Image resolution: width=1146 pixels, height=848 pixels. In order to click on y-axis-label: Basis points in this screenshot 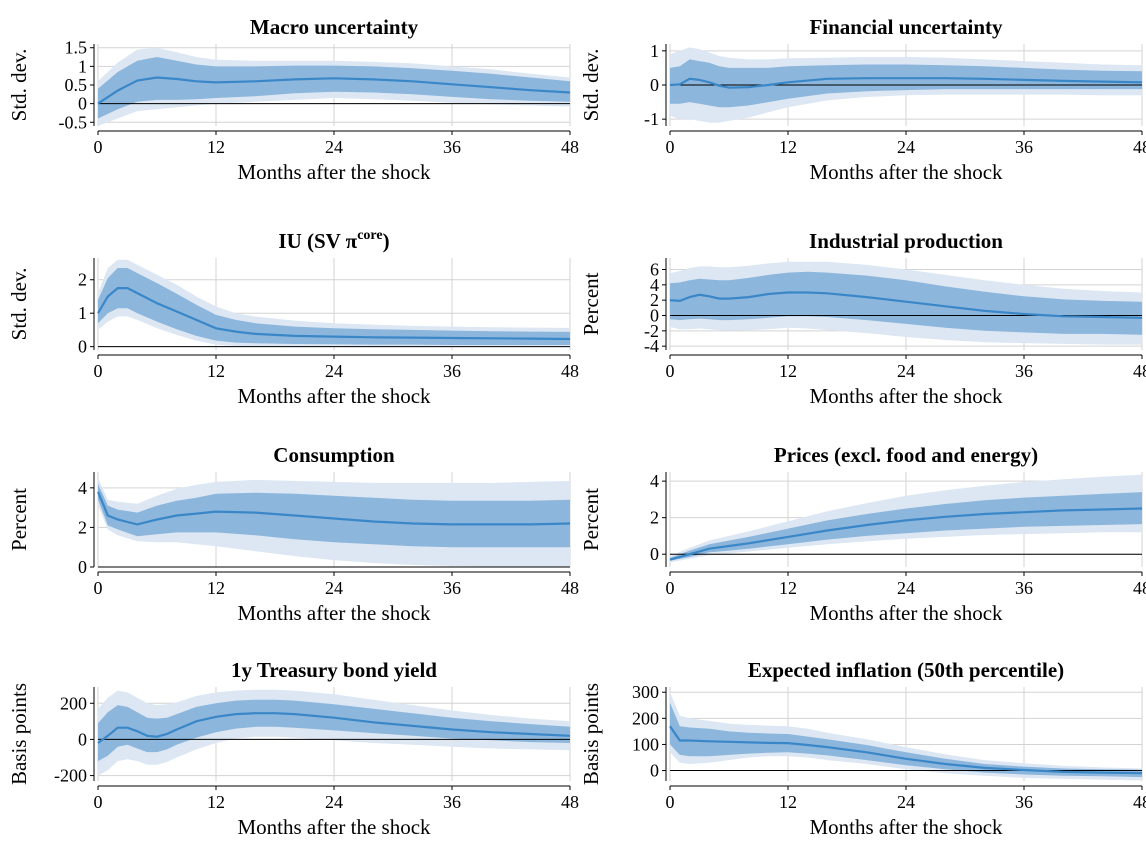, I will do `click(591, 734)`.